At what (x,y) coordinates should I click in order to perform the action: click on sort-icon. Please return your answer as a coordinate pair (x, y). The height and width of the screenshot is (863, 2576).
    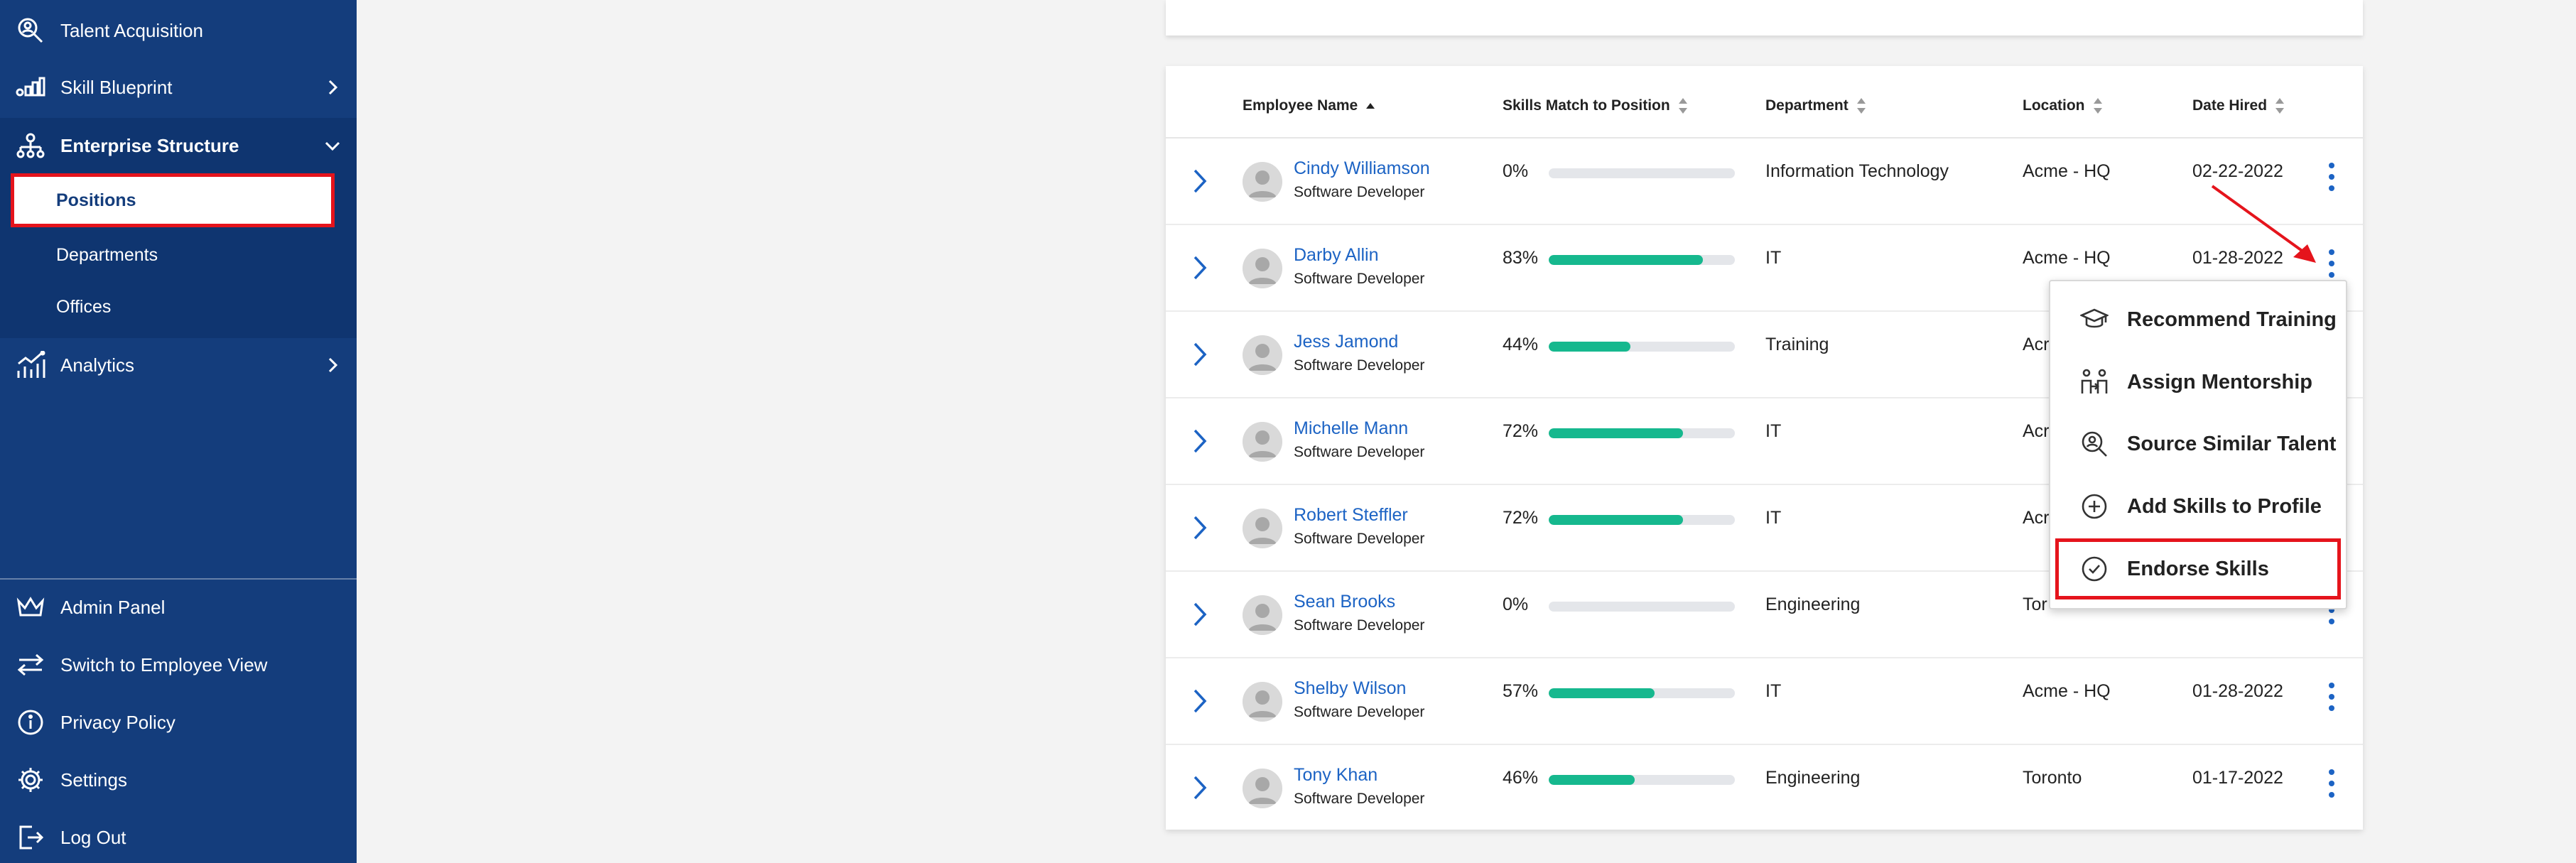
    Looking at the image, I should click on (1682, 106).